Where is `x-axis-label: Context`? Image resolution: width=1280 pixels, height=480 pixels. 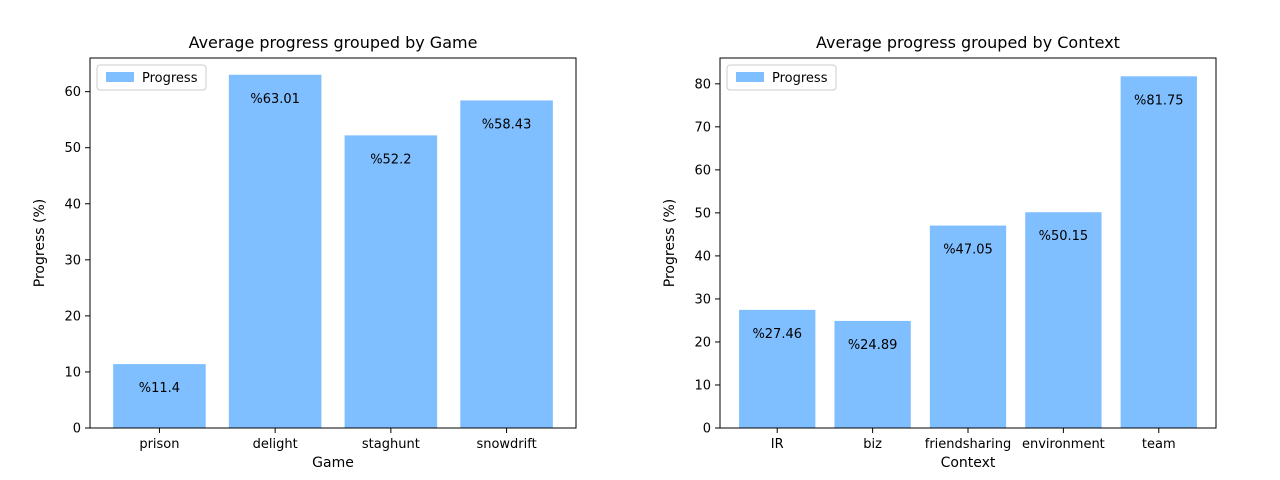 x-axis-label: Context is located at coordinates (968, 463).